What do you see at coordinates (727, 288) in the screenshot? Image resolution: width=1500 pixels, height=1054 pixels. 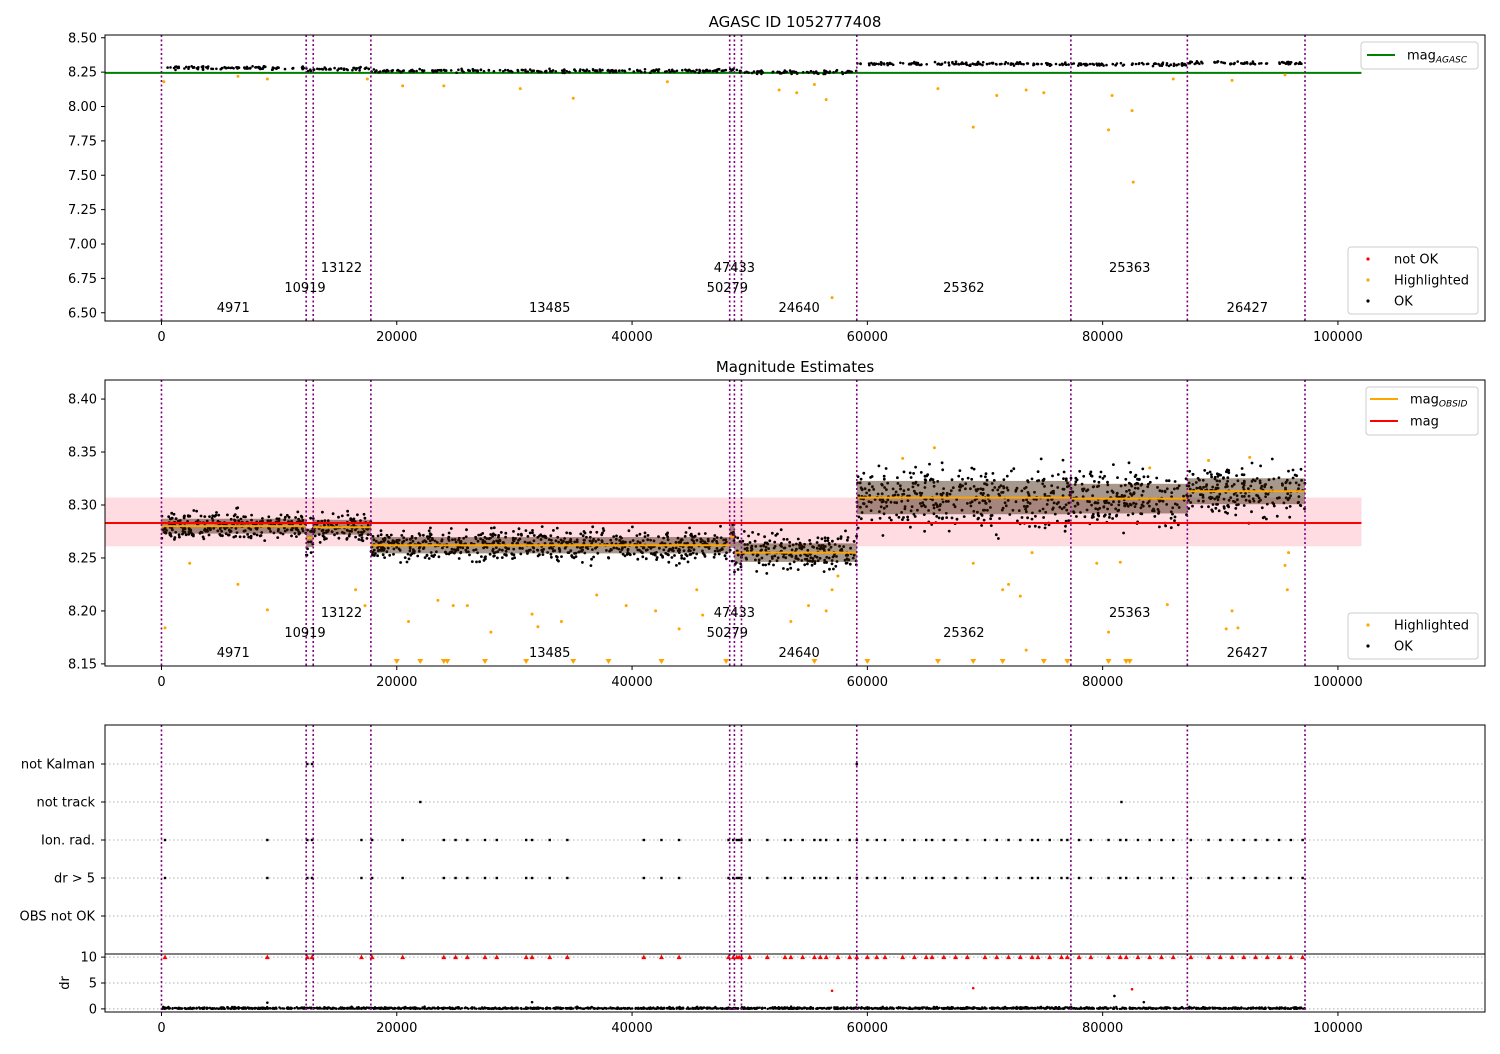 I see `obsid-label: 50279` at bounding box center [727, 288].